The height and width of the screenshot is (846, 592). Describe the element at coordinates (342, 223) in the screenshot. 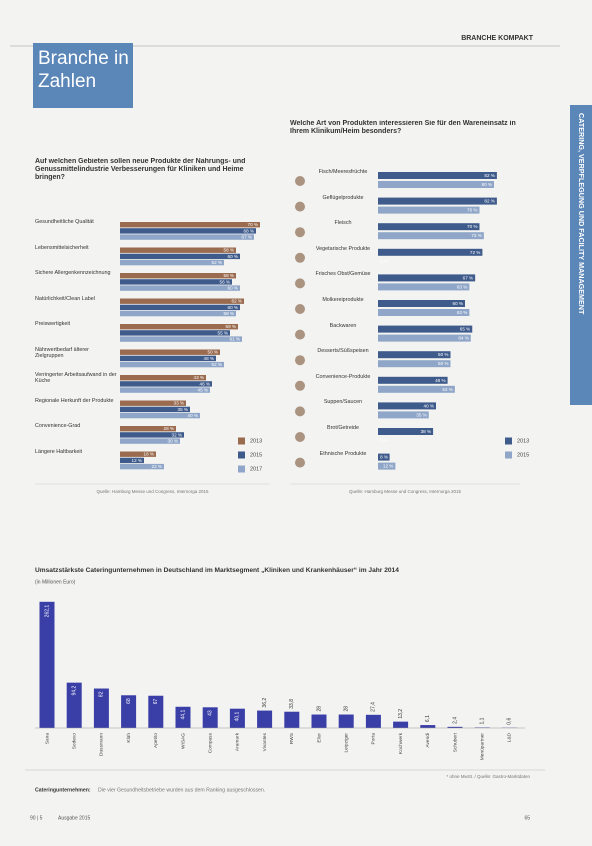

I see `category-label-box: Fleisch` at that location.